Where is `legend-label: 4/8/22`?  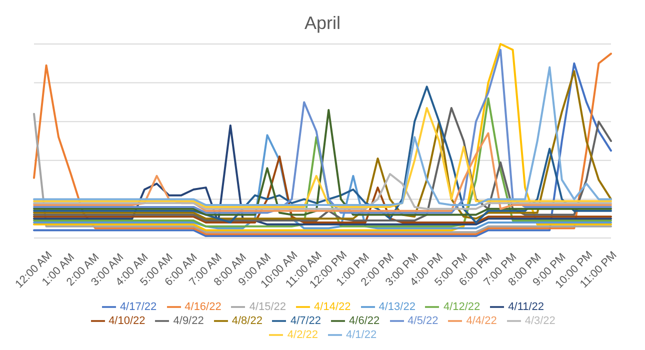 legend-label: 4/8/22 is located at coordinates (247, 320).